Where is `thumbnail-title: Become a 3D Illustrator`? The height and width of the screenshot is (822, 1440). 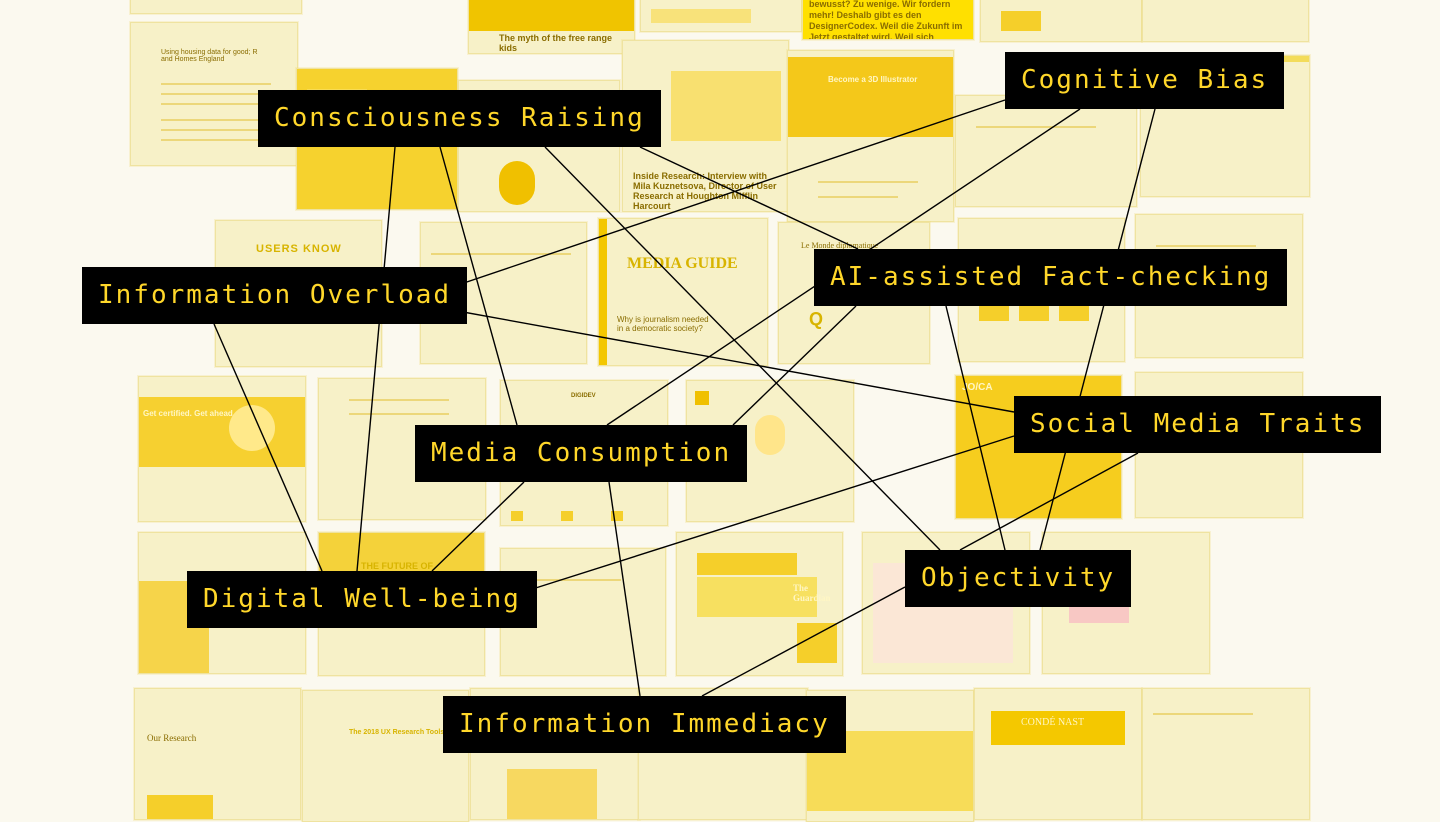 thumbnail-title: Become a 3D Illustrator is located at coordinates (873, 79).